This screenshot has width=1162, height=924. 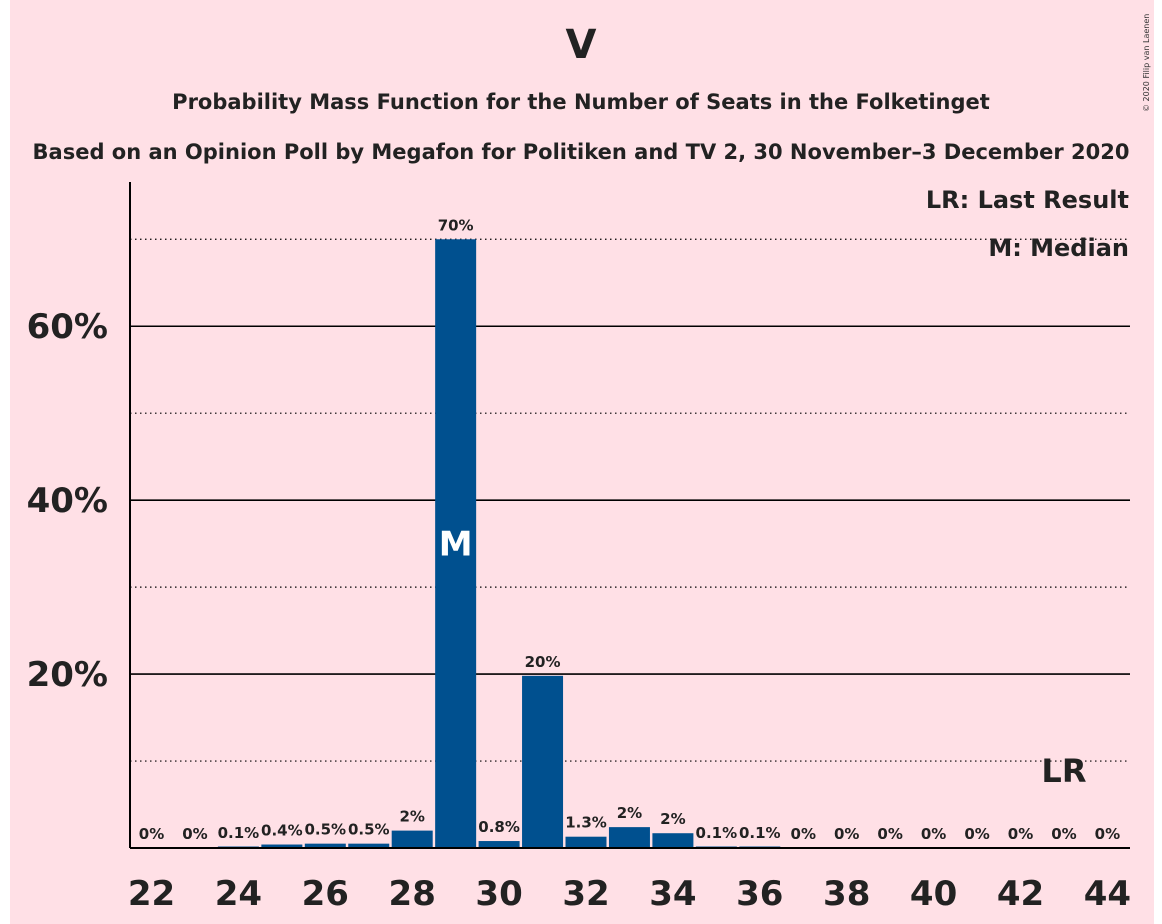 What do you see at coordinates (933, 894) in the screenshot?
I see `x-tick-label: 40` at bounding box center [933, 894].